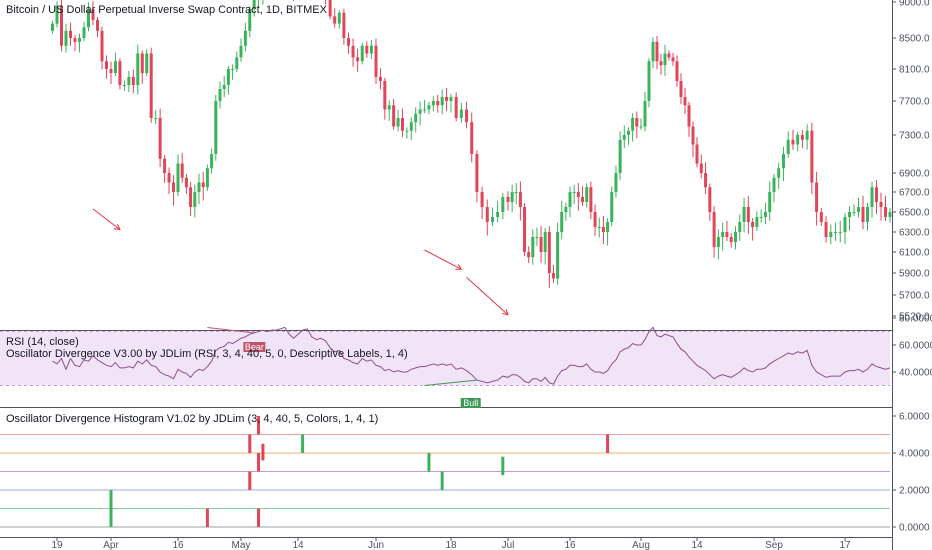 The width and height of the screenshot is (932, 550). Describe the element at coordinates (914, 70) in the screenshot. I see `price-tick-label: 8100.0` at that location.